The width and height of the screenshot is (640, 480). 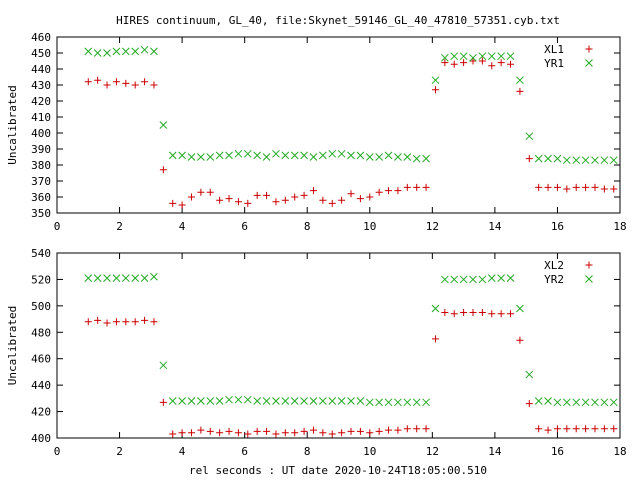 What do you see at coordinates (41, 69) in the screenshot?
I see `y-tick-label: 440` at bounding box center [41, 69].